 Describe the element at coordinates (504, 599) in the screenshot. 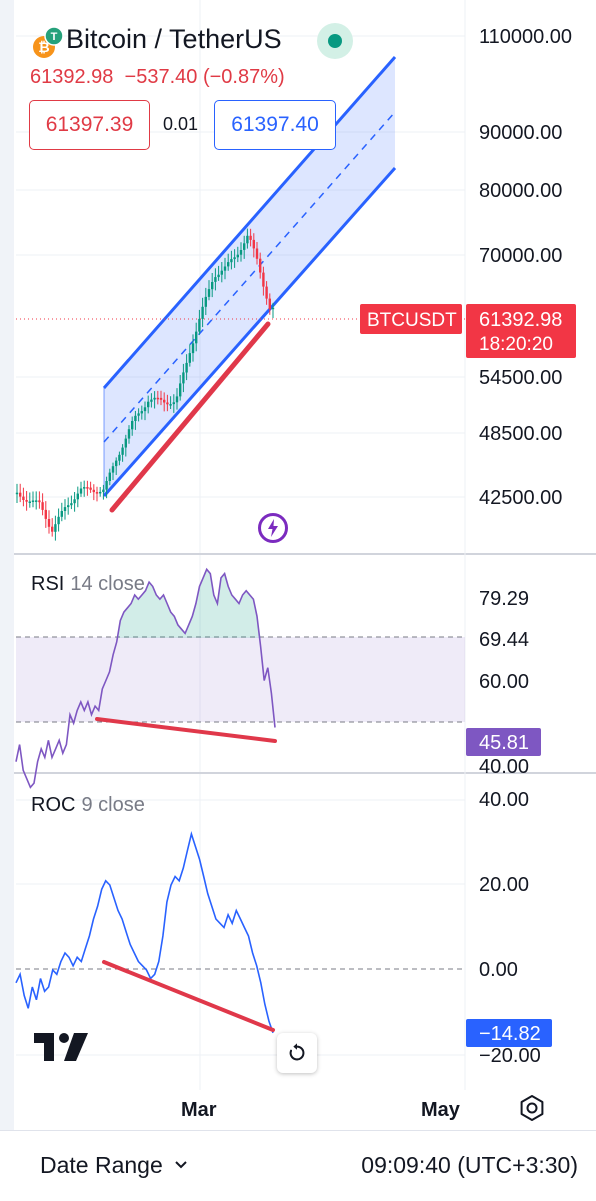

I see `rsi-tick: 79.29` at that location.